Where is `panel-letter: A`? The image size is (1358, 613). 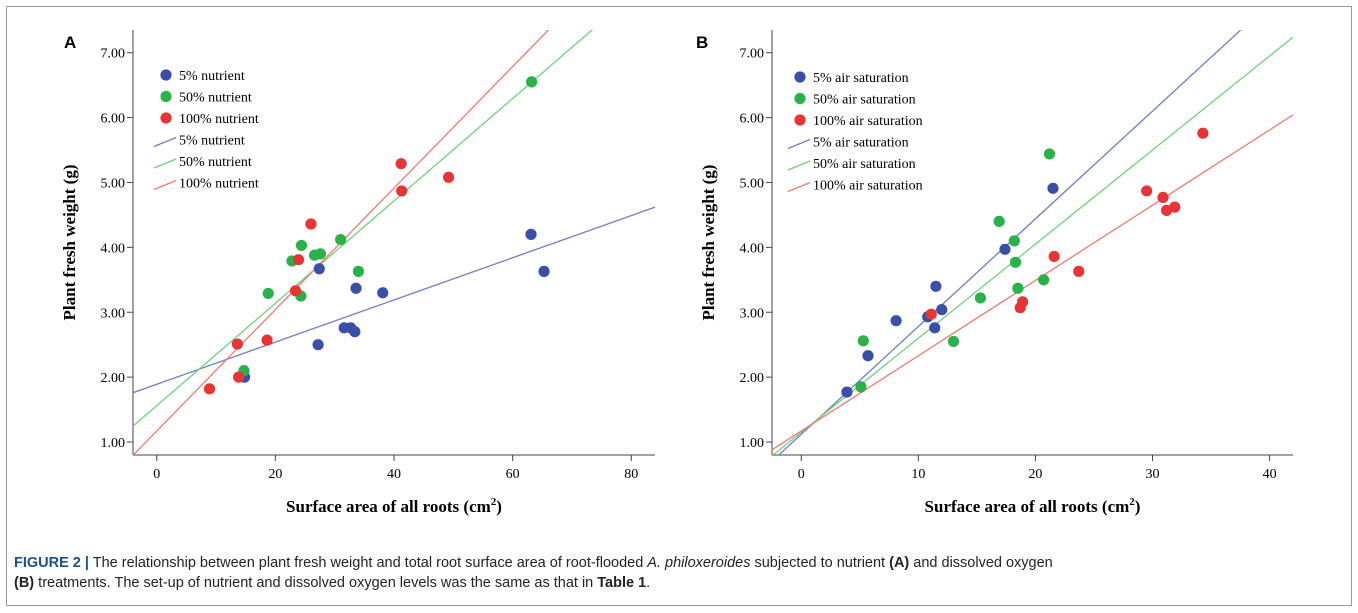
panel-letter: A is located at coordinates (70, 42).